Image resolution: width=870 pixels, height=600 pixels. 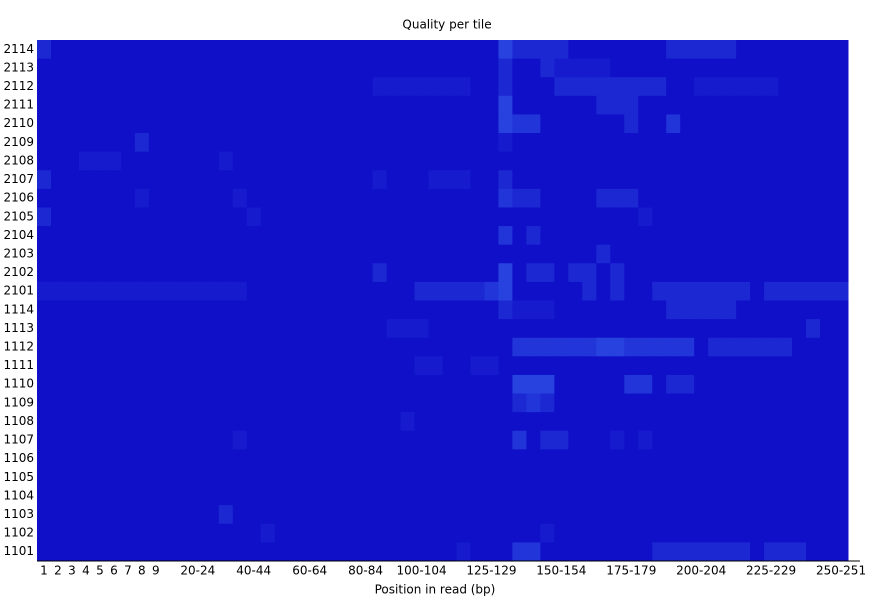 What do you see at coordinates (58, 571) in the screenshot?
I see `x-tick-label: 2` at bounding box center [58, 571].